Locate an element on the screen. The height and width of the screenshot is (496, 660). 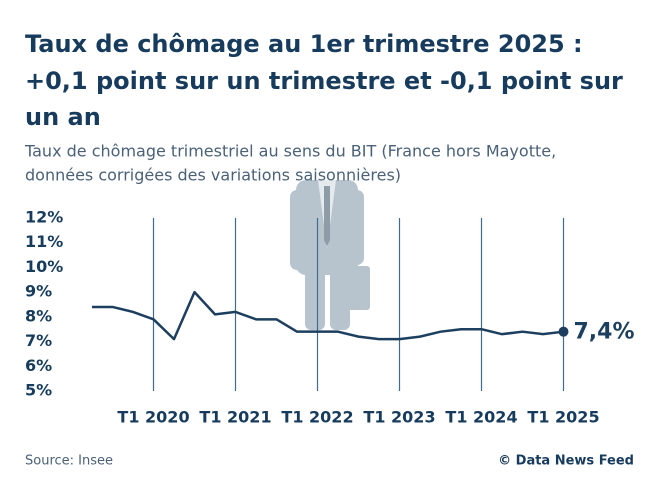
value-label: 7,4% is located at coordinates (604, 332).